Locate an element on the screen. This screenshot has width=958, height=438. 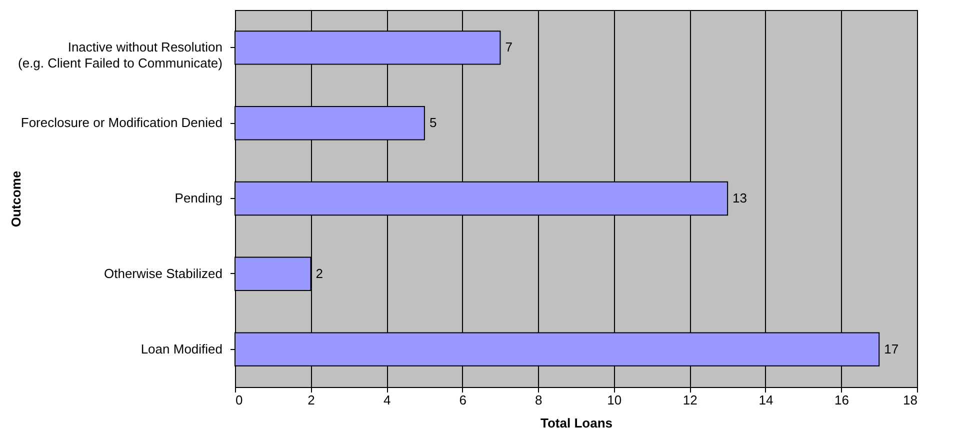
x-tick-label: 14 is located at coordinates (766, 400).